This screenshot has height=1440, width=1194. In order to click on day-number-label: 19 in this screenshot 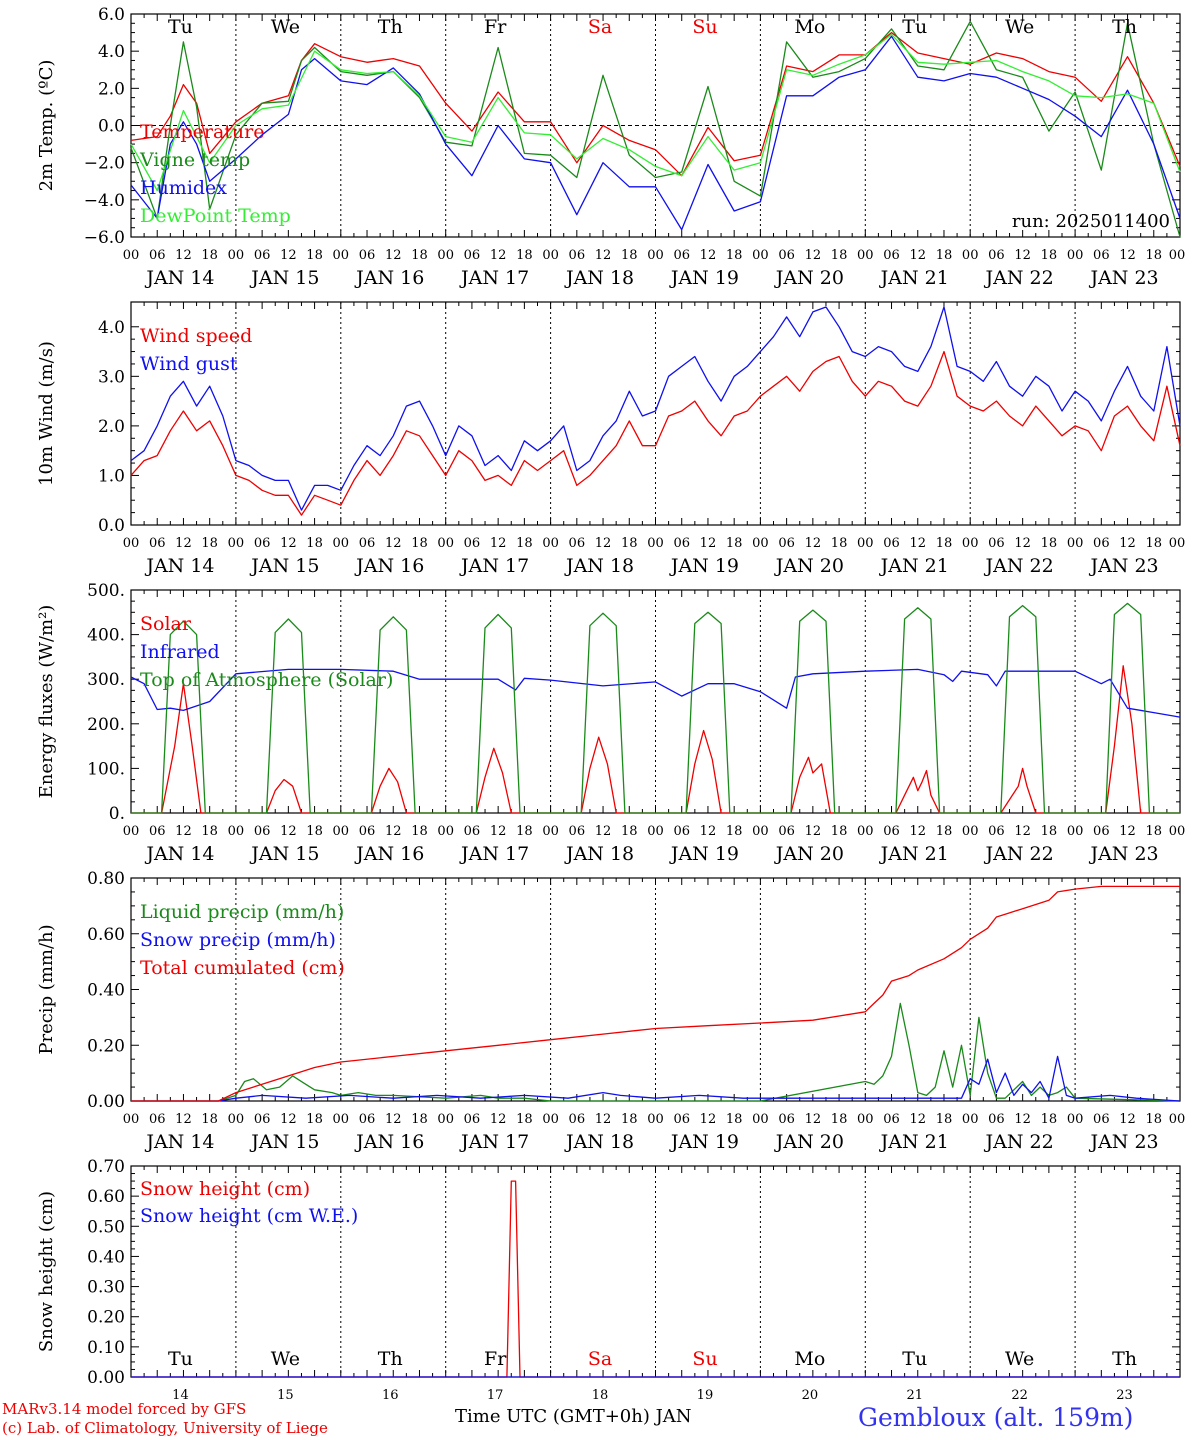, I will do `click(705, 1395)`.